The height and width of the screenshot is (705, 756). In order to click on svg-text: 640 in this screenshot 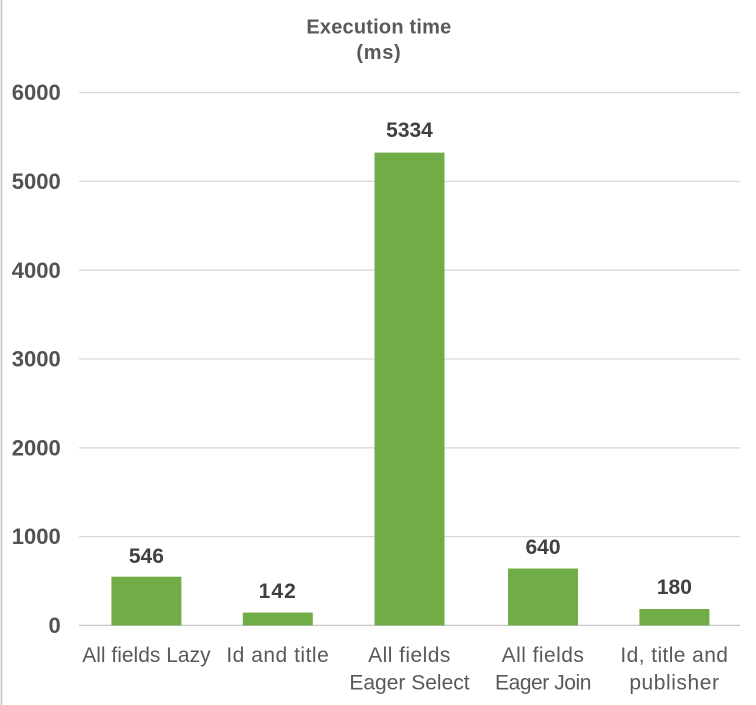, I will do `click(542, 547)`.